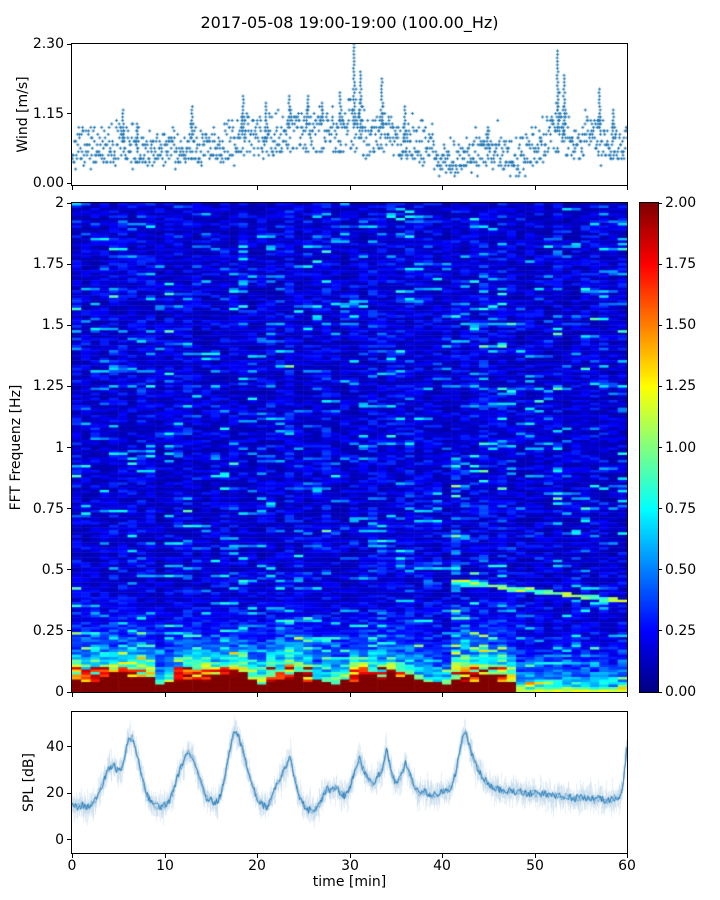  I want to click on wind-ytick-label: 0.00, so click(48, 183).